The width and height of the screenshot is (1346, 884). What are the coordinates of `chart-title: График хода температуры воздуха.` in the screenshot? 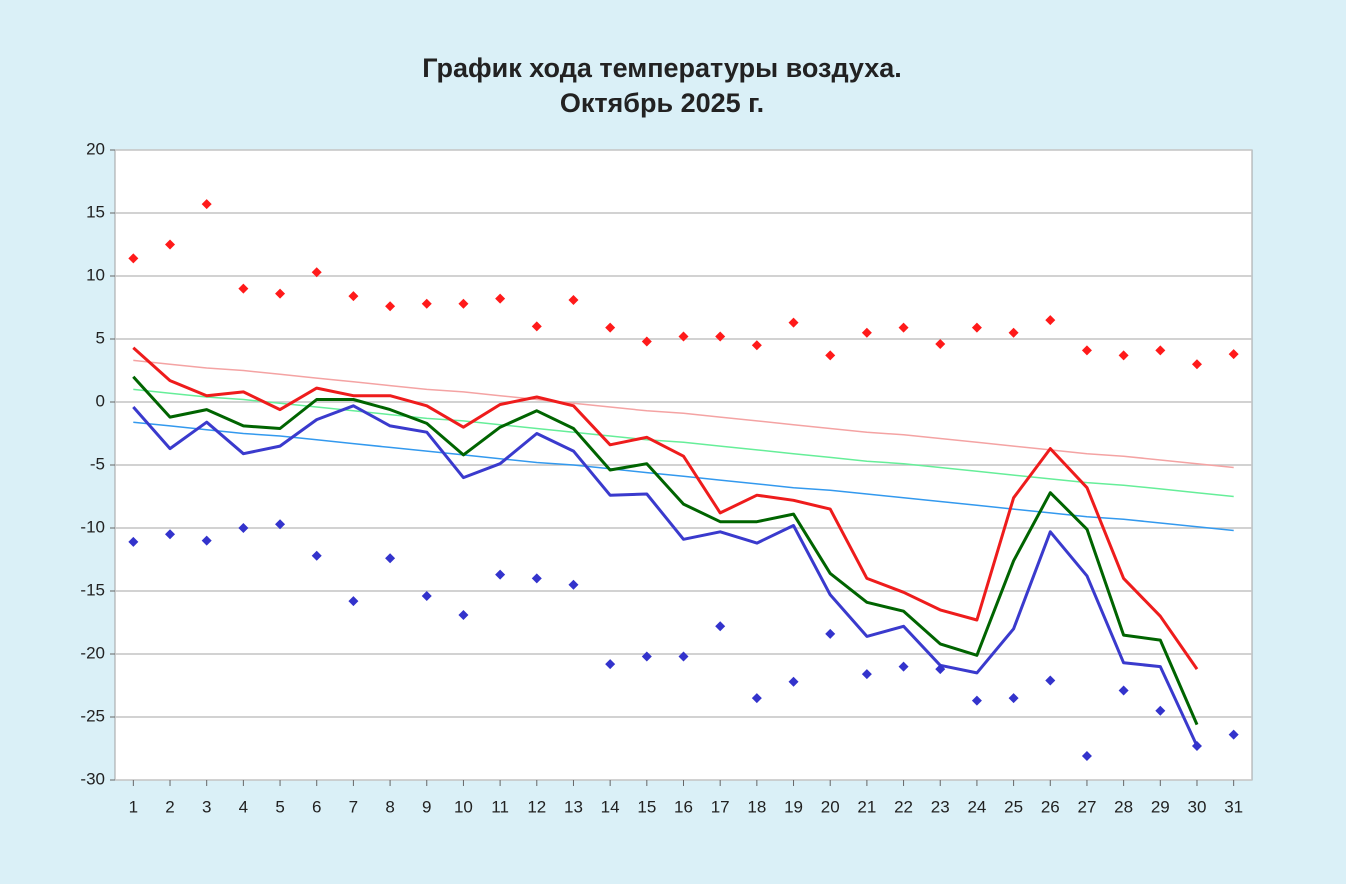 It's located at (662, 68).